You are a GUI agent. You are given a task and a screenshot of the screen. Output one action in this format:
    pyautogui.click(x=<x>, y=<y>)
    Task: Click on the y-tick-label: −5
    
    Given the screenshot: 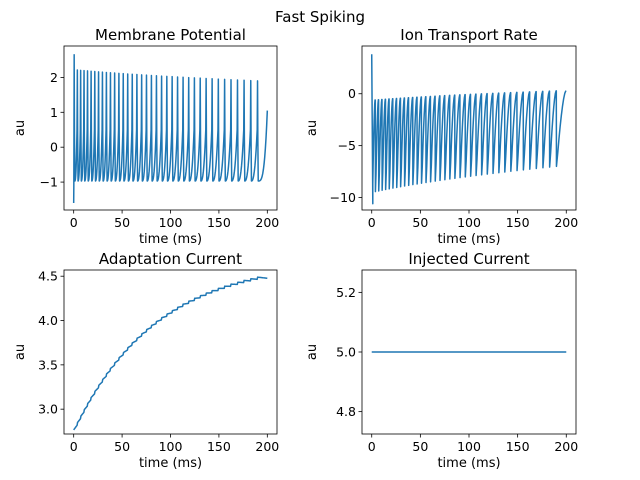 What is the action you would take?
    pyautogui.click(x=347, y=145)
    